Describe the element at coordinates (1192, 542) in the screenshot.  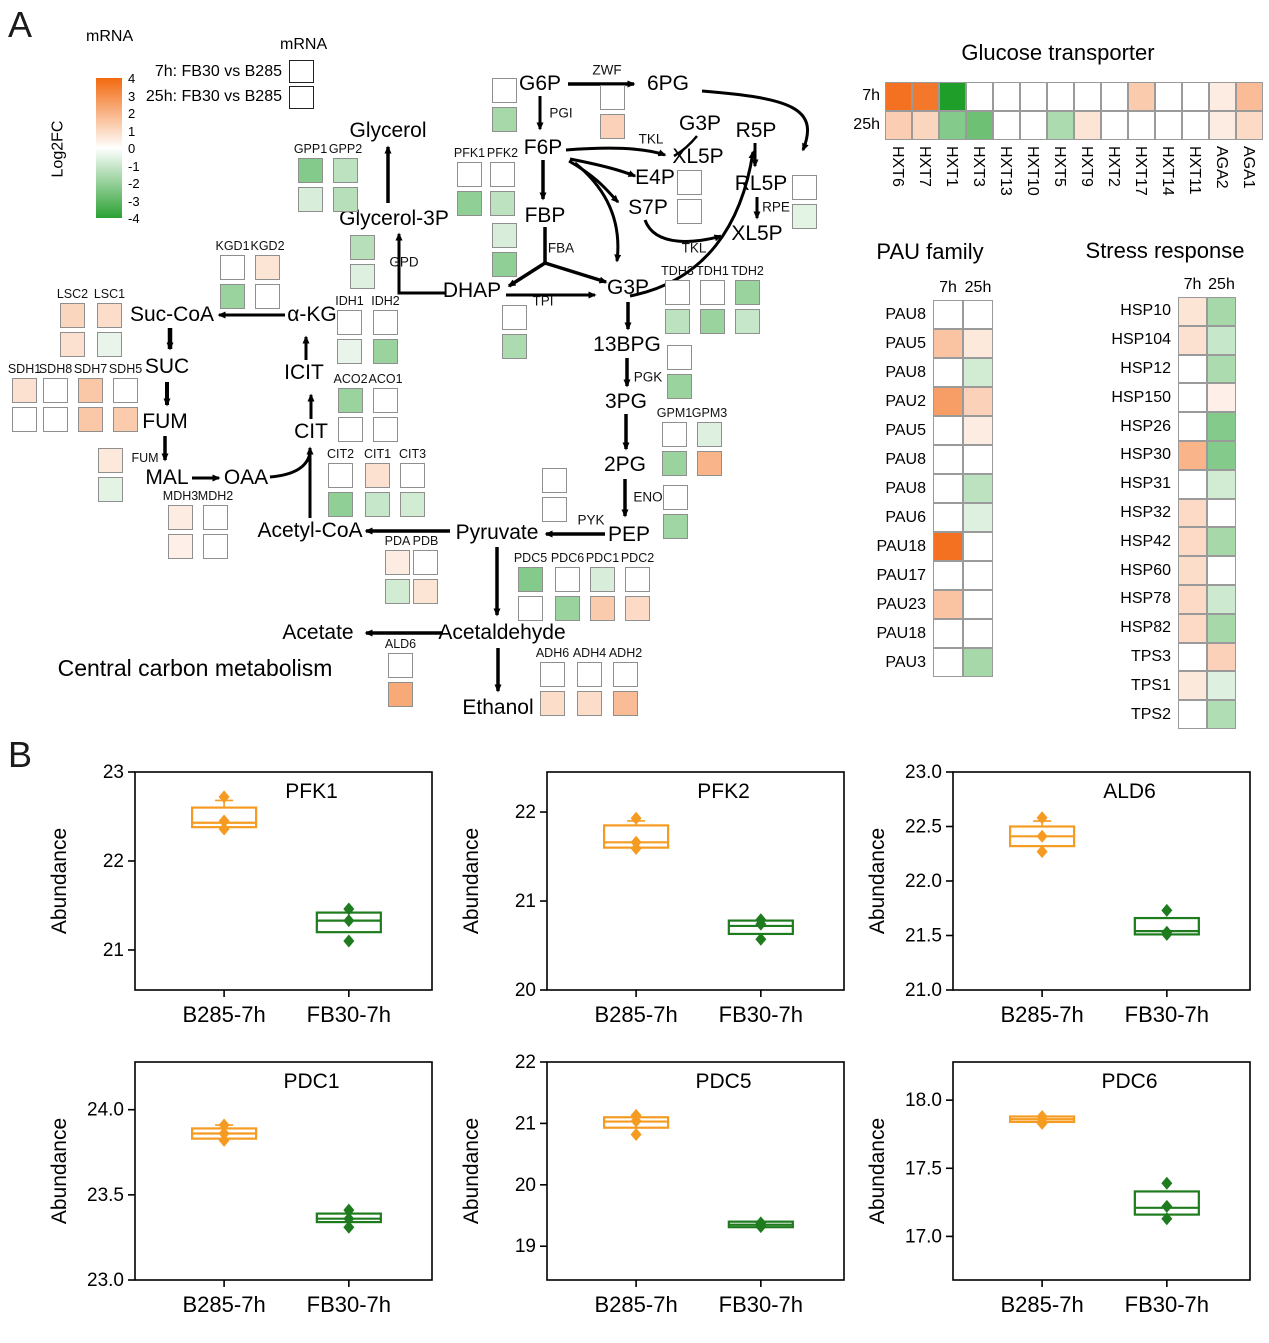
I see `heatmap-cell-hsp42-7h` at that location.